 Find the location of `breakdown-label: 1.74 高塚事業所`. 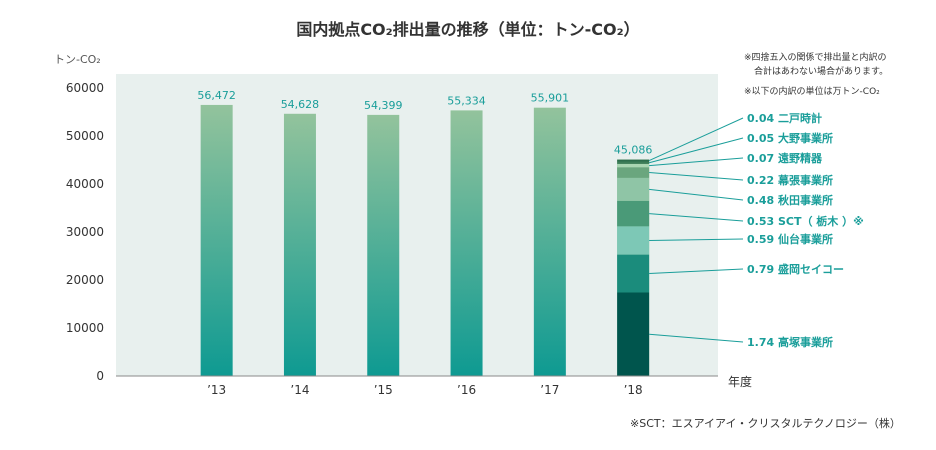

breakdown-label: 1.74 高塚事業所 is located at coordinates (790, 342).